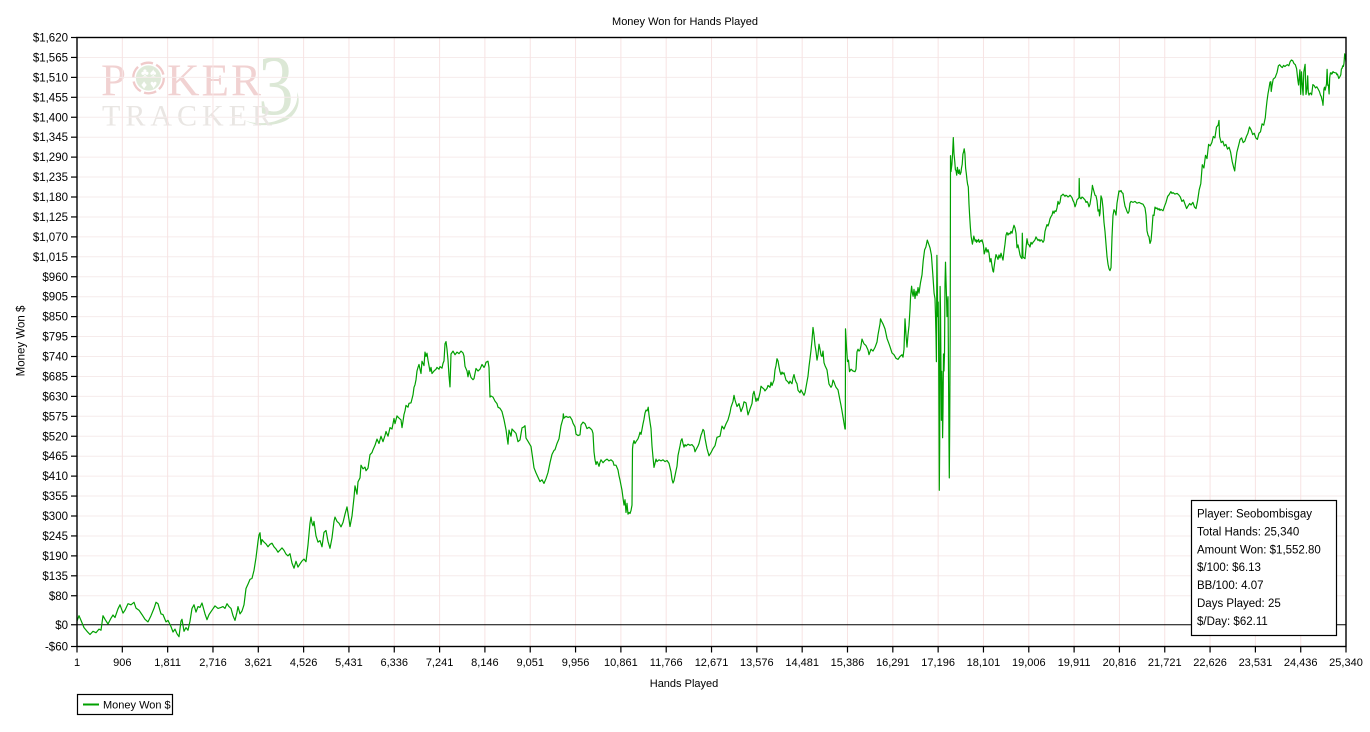 The width and height of the screenshot is (1370, 732). Describe the element at coordinates (55, 477) in the screenshot. I see `svg-text: $410` at that location.